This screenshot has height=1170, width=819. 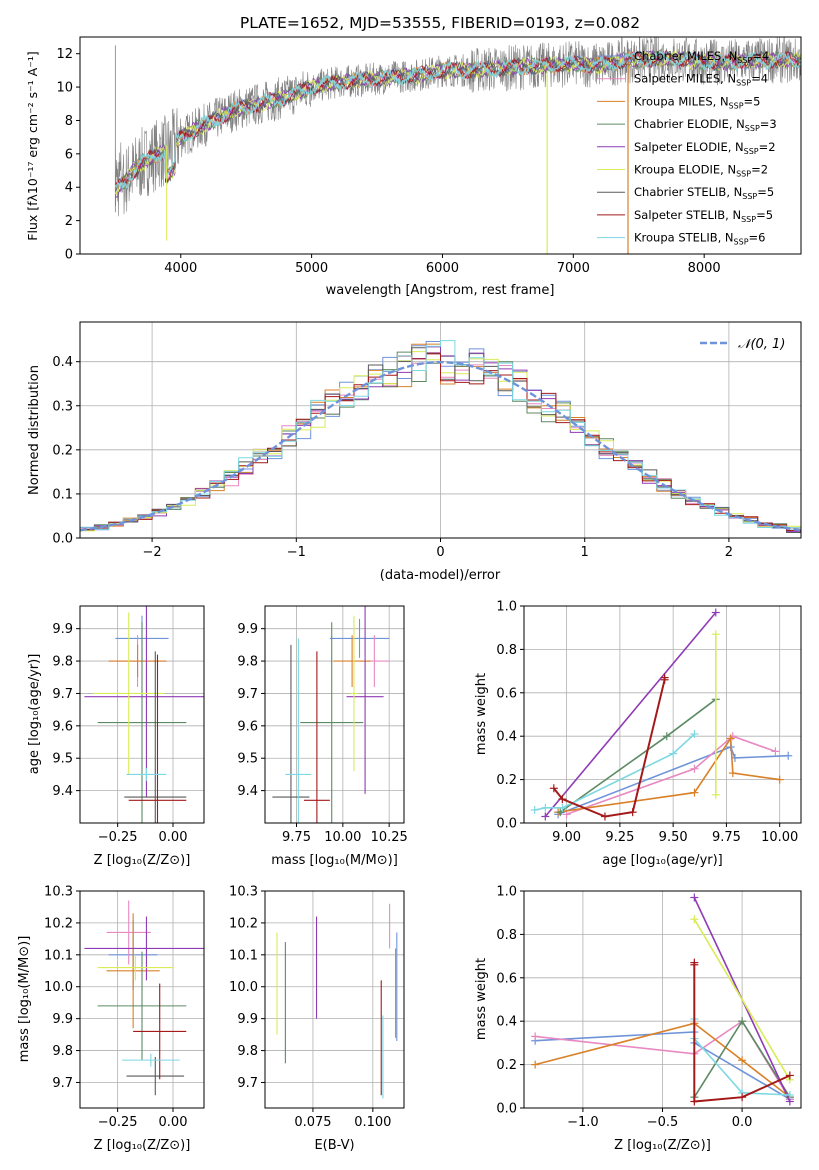 What do you see at coordinates (34, 714) in the screenshot?
I see `y-axis-label: age [log₁₀(age/yr)]` at bounding box center [34, 714].